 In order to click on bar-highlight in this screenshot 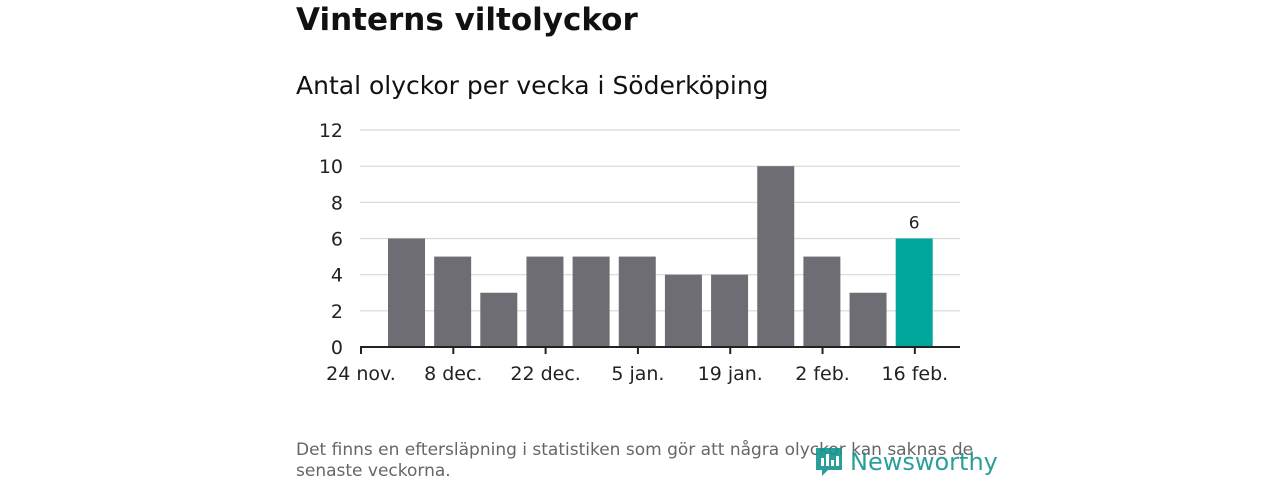, I will do `click(914, 292)`.